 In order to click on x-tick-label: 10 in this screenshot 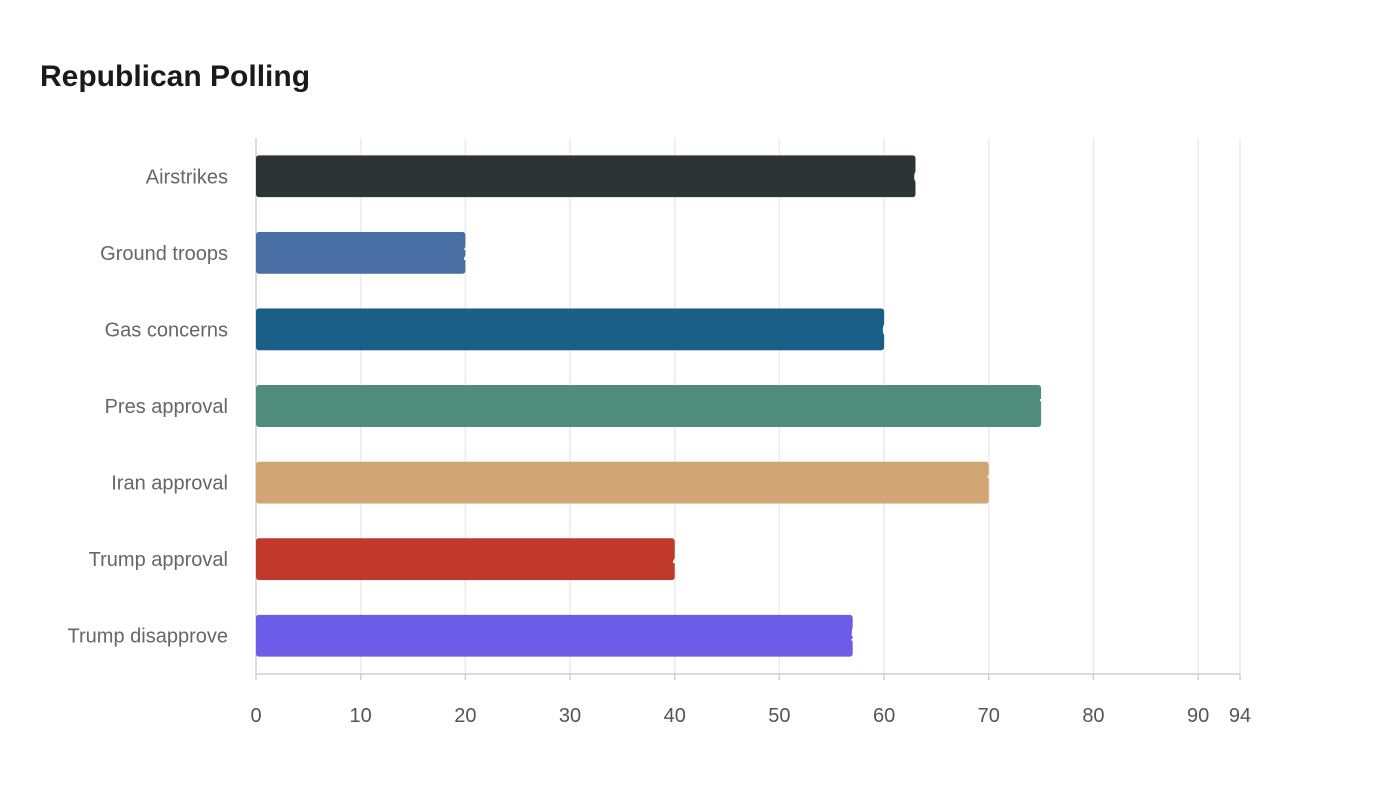, I will do `click(361, 716)`.